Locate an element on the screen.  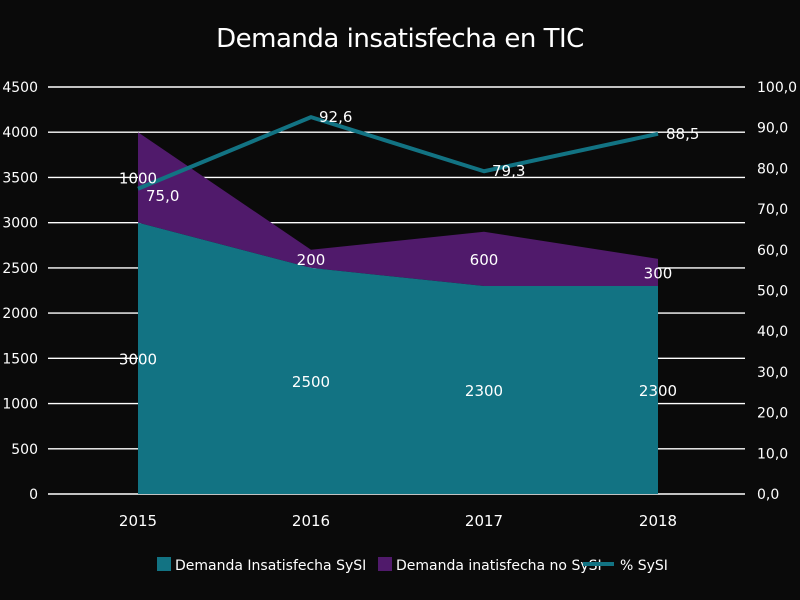
x-tick-label: 2015 is located at coordinates (138, 521).